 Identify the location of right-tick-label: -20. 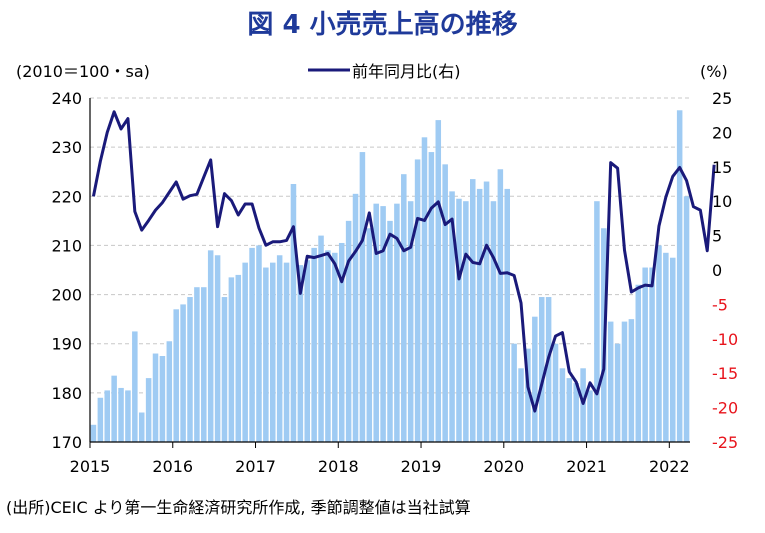
(725, 408).